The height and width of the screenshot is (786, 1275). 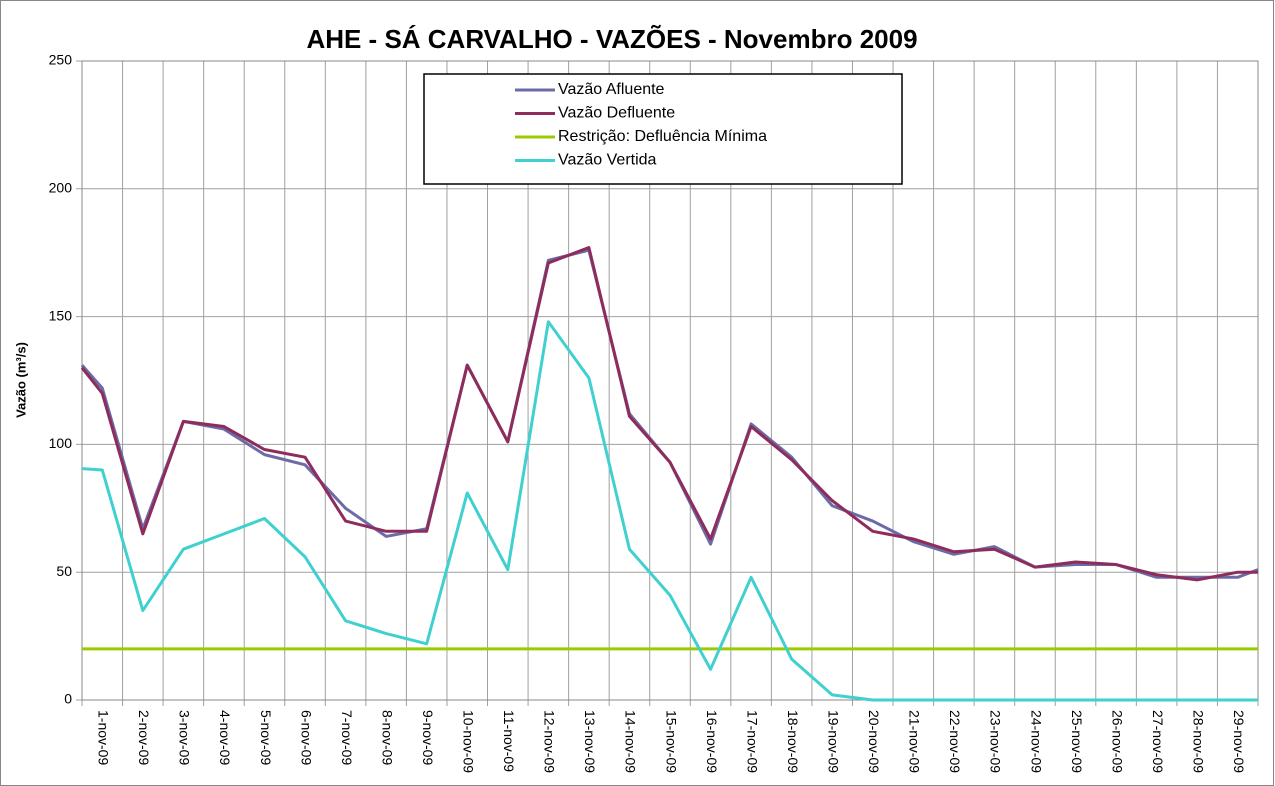 I want to click on y-tick-label: 0, so click(x=68, y=699).